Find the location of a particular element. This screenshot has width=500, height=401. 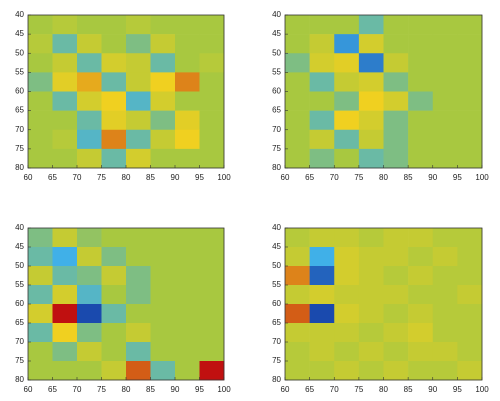

x-tick-label: 75 is located at coordinates (358, 177).